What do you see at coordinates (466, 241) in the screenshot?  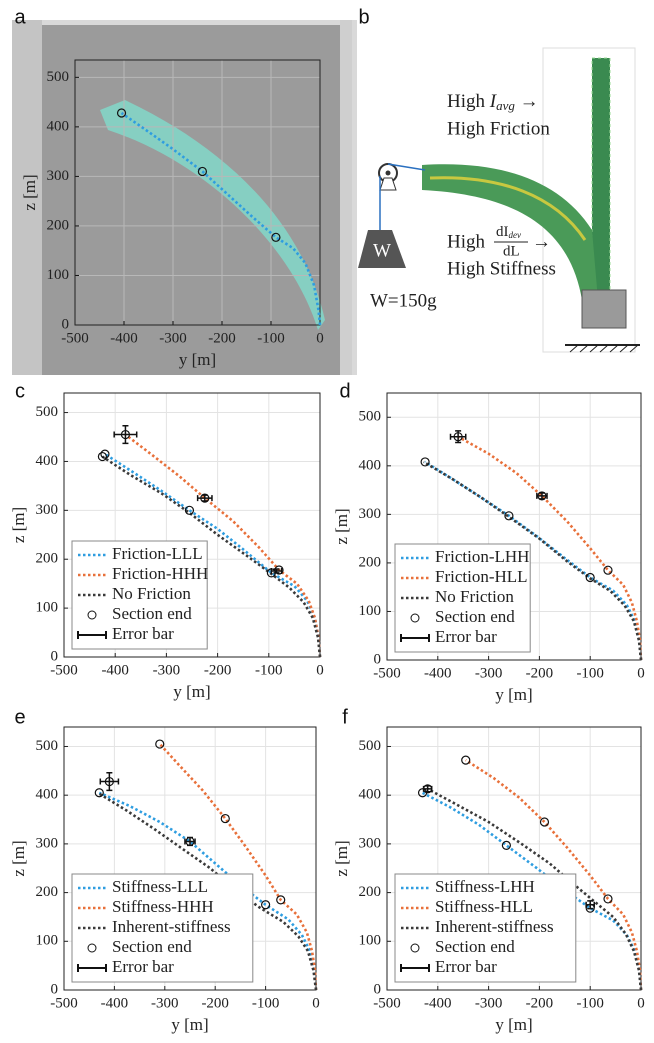 I see `stiffness-prefix: High` at bounding box center [466, 241].